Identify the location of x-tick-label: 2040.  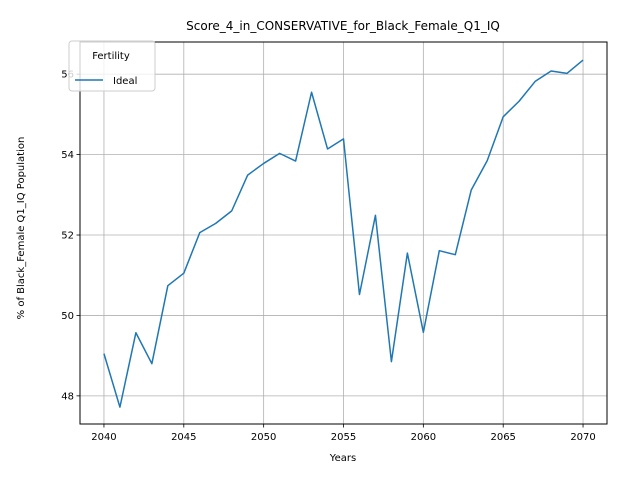
(103, 437).